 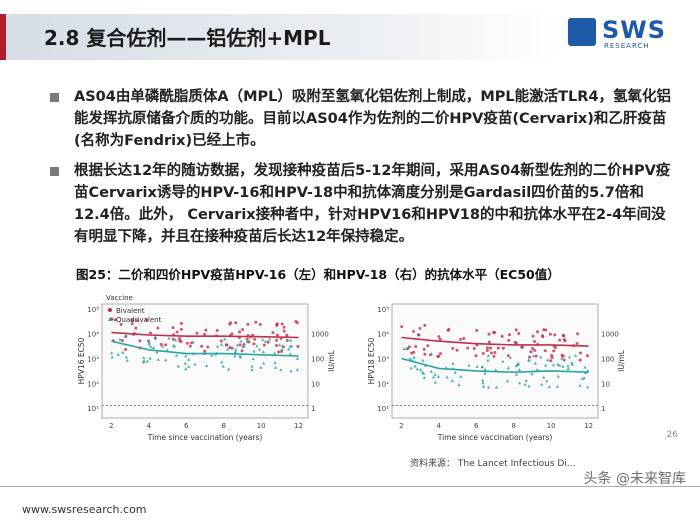 What do you see at coordinates (634, 479) in the screenshot?
I see `watermark-text: 头条 @未来智库` at bounding box center [634, 479].